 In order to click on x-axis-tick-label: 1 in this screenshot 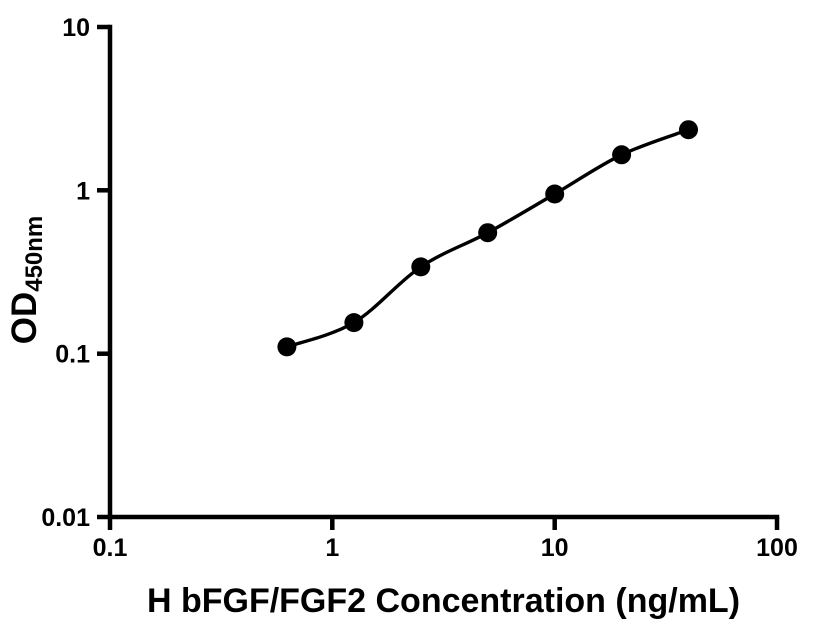, I will do `click(332, 548)`.